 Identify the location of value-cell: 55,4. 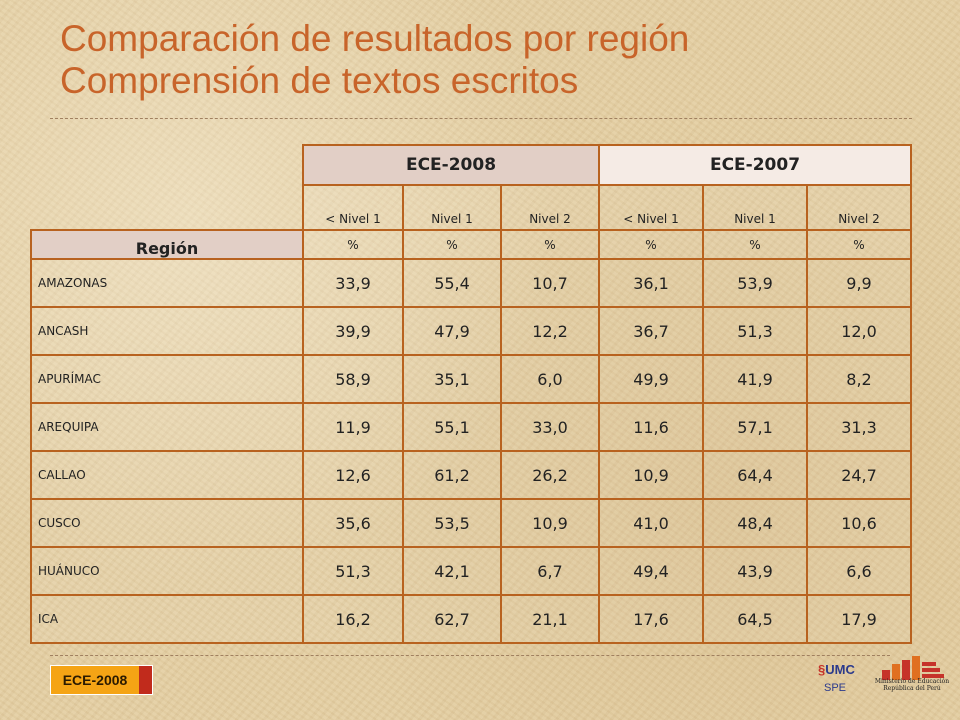
(452, 283).